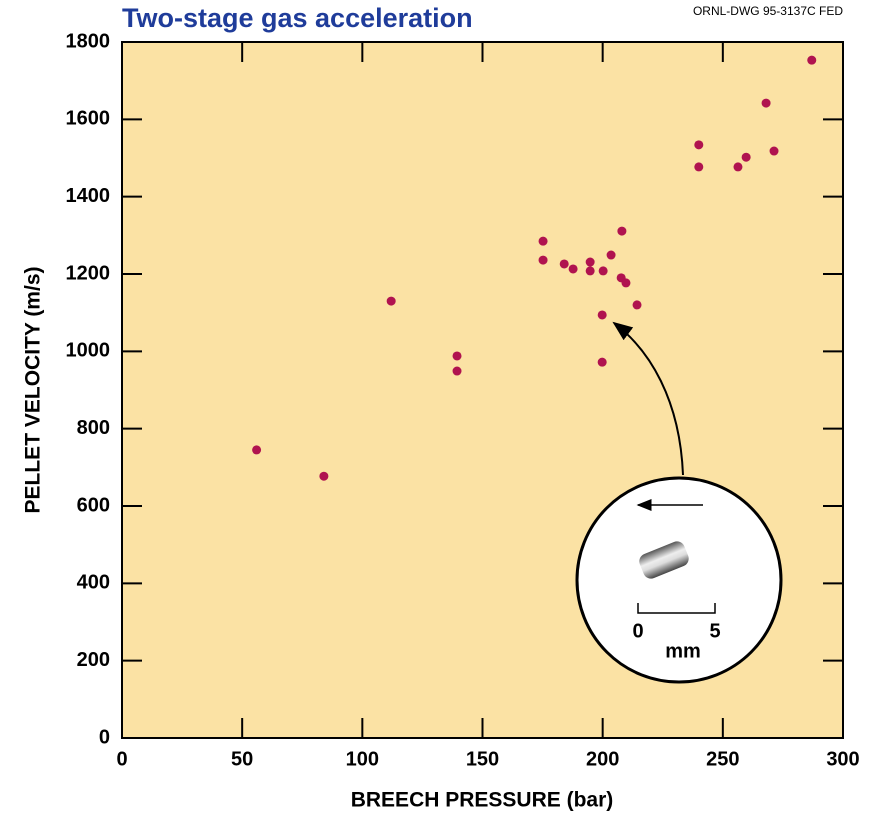 The height and width of the screenshot is (815, 884). Describe the element at coordinates (362, 759) in the screenshot. I see `x-tick-label: 100` at that location.